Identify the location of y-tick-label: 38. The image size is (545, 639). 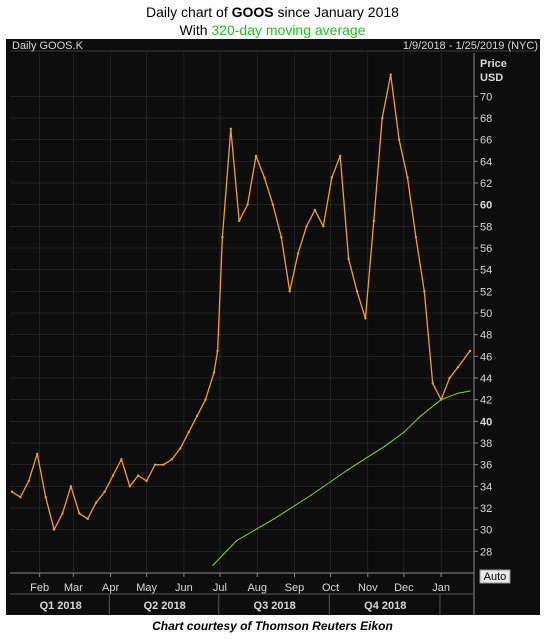
(486, 444).